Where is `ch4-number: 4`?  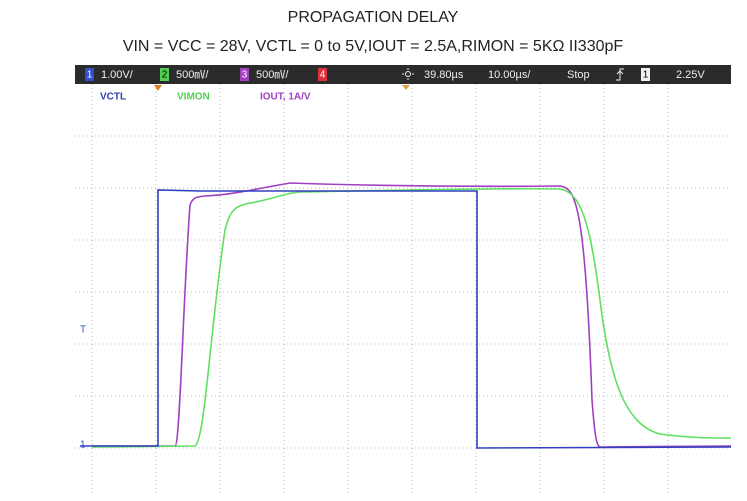 ch4-number: 4 is located at coordinates (323, 75).